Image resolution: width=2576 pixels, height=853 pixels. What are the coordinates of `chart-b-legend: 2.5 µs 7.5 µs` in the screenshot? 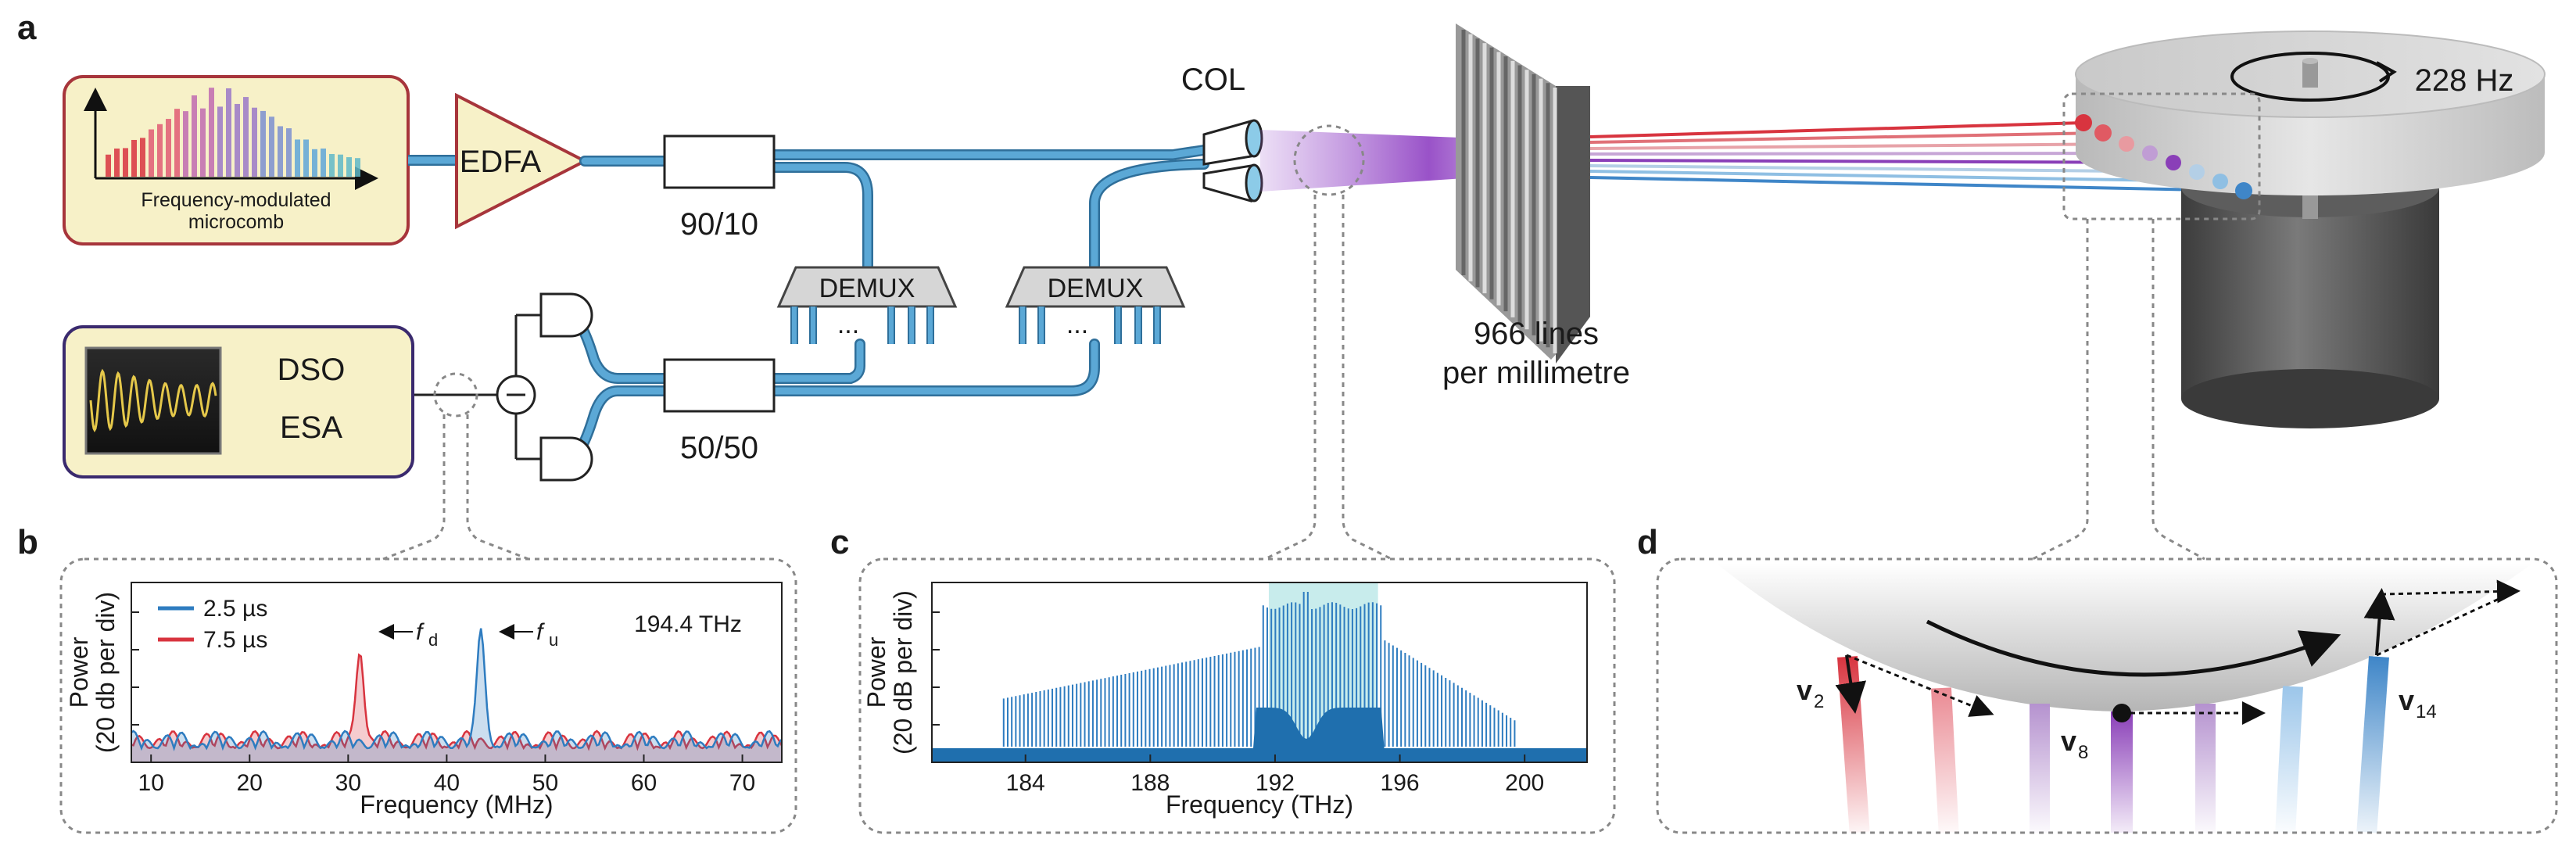 It's located at (212, 625).